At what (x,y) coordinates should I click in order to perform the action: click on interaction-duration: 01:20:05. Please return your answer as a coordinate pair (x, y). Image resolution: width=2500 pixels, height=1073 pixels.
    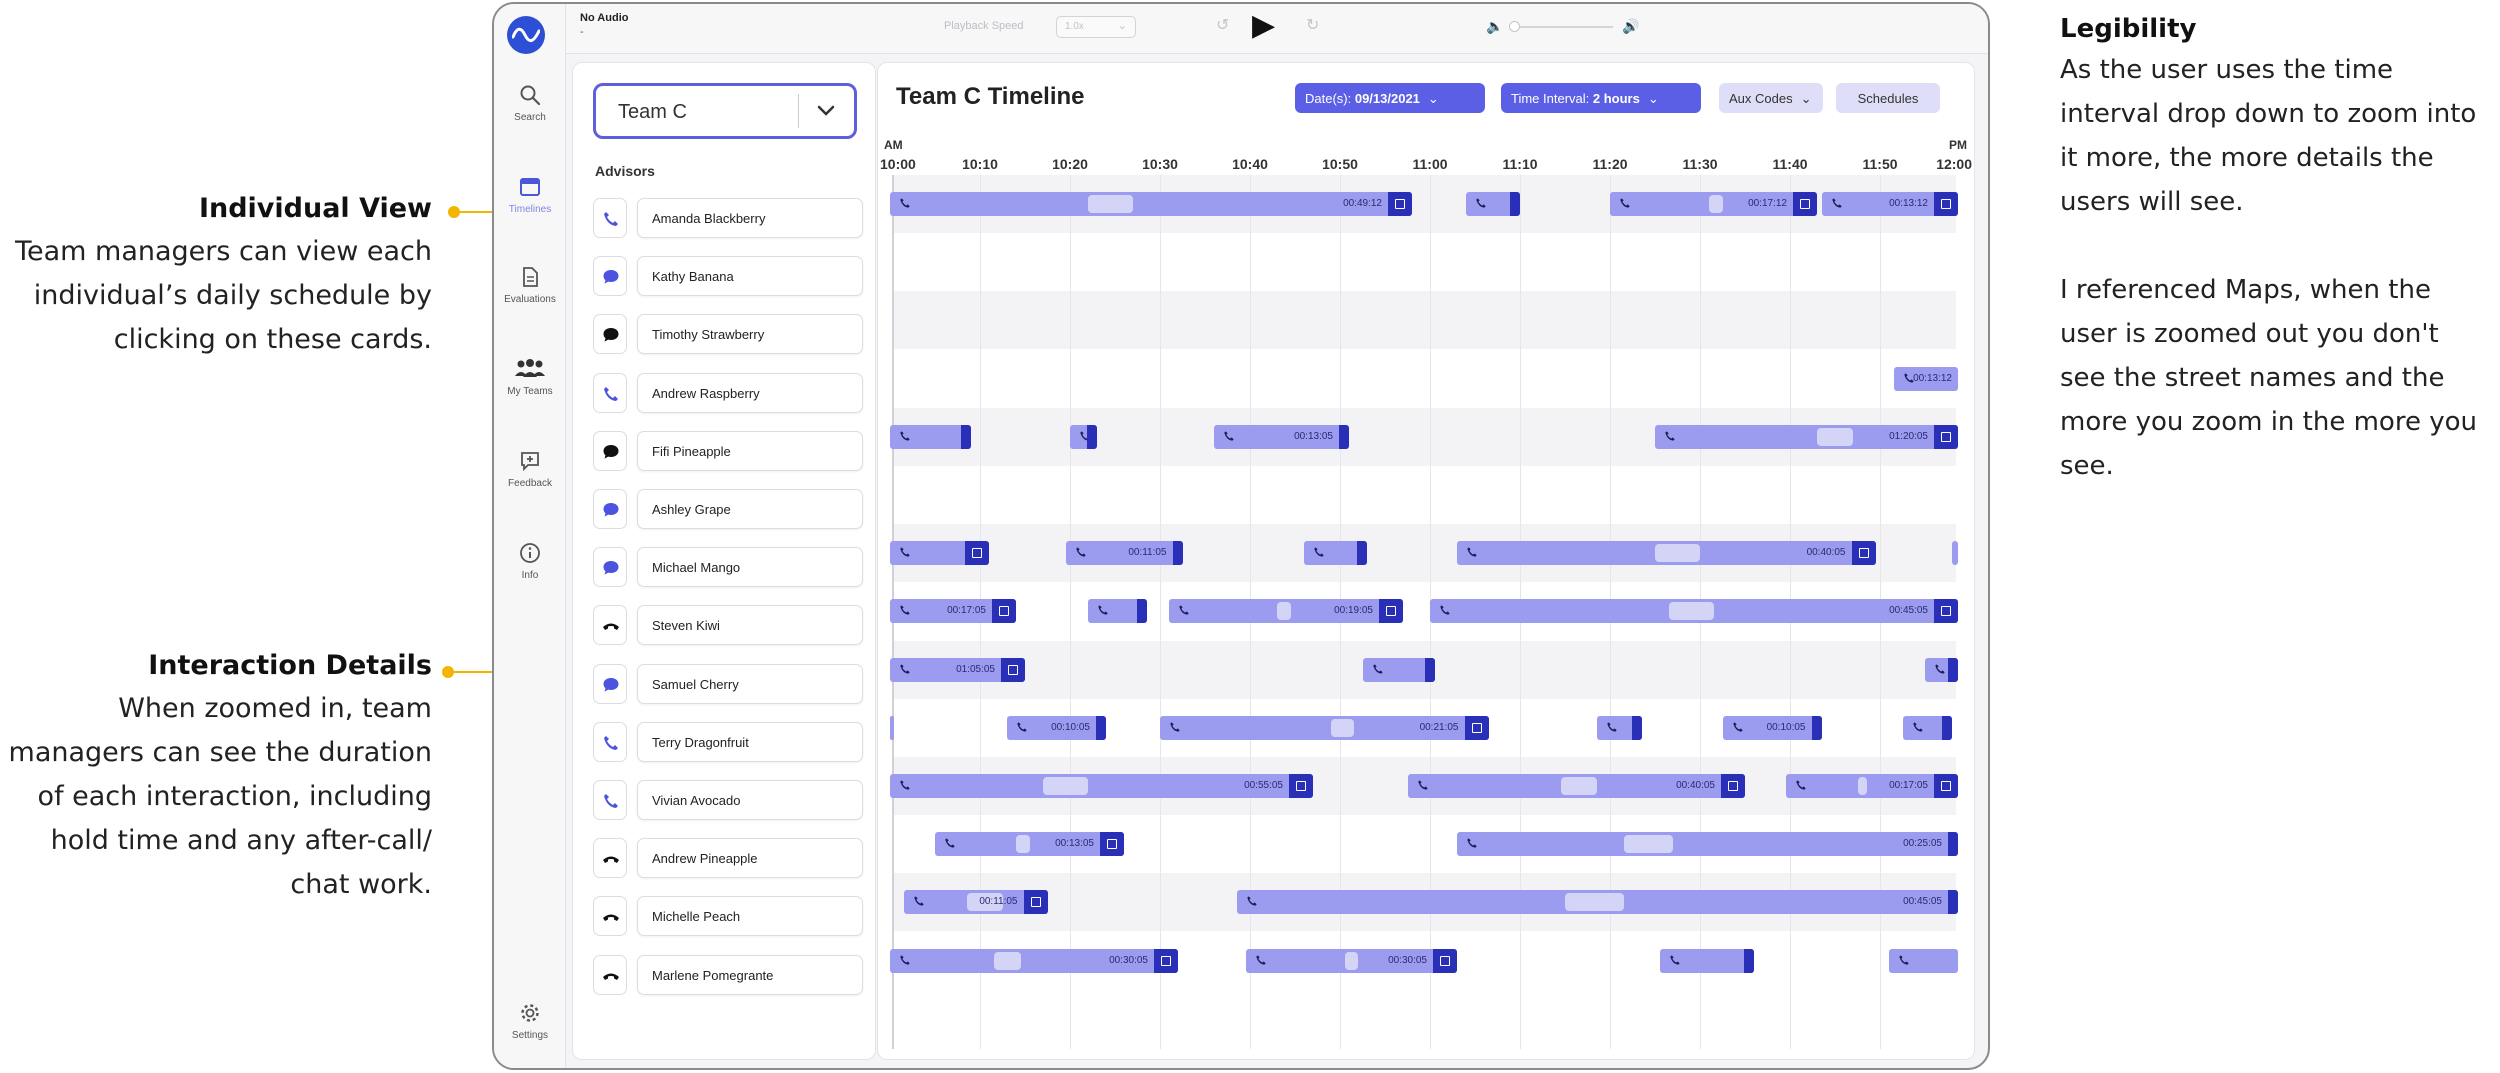
    Looking at the image, I should click on (1908, 436).